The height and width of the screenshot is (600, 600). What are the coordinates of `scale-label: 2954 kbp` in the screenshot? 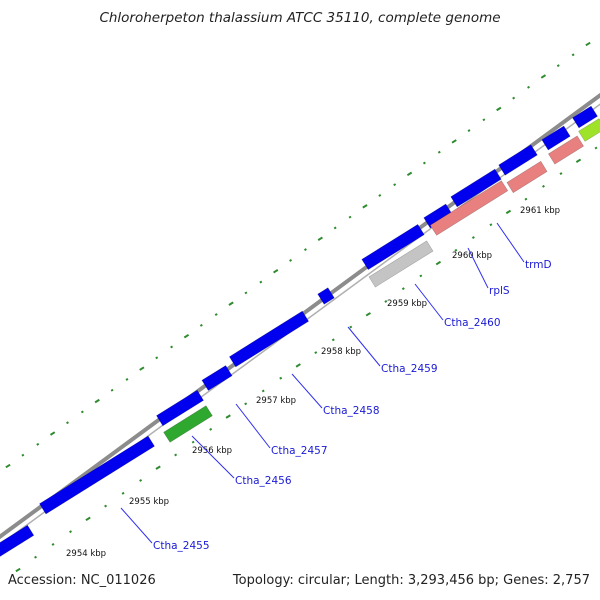 It's located at (86, 554).